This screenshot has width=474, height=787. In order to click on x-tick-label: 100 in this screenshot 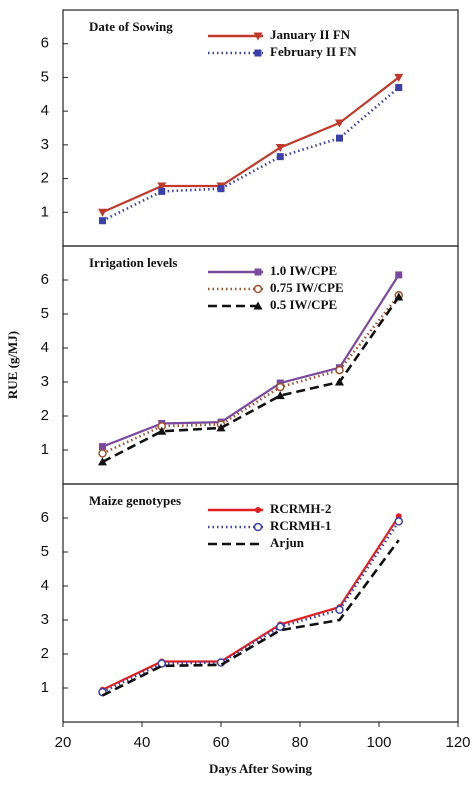, I will do `click(378, 742)`.